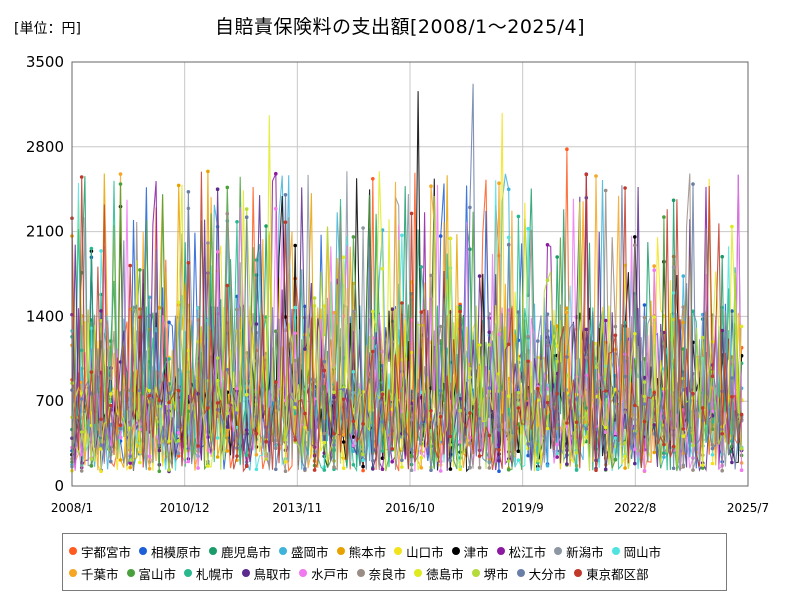  Describe the element at coordinates (94, 573) in the screenshot. I see `legend-item: 千葉市` at that location.